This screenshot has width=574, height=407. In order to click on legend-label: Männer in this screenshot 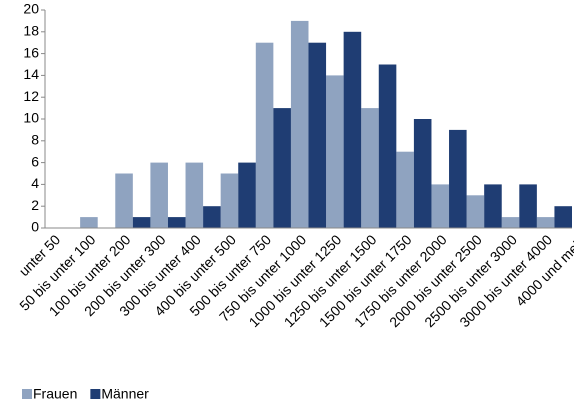, I will do `click(125, 394)`.